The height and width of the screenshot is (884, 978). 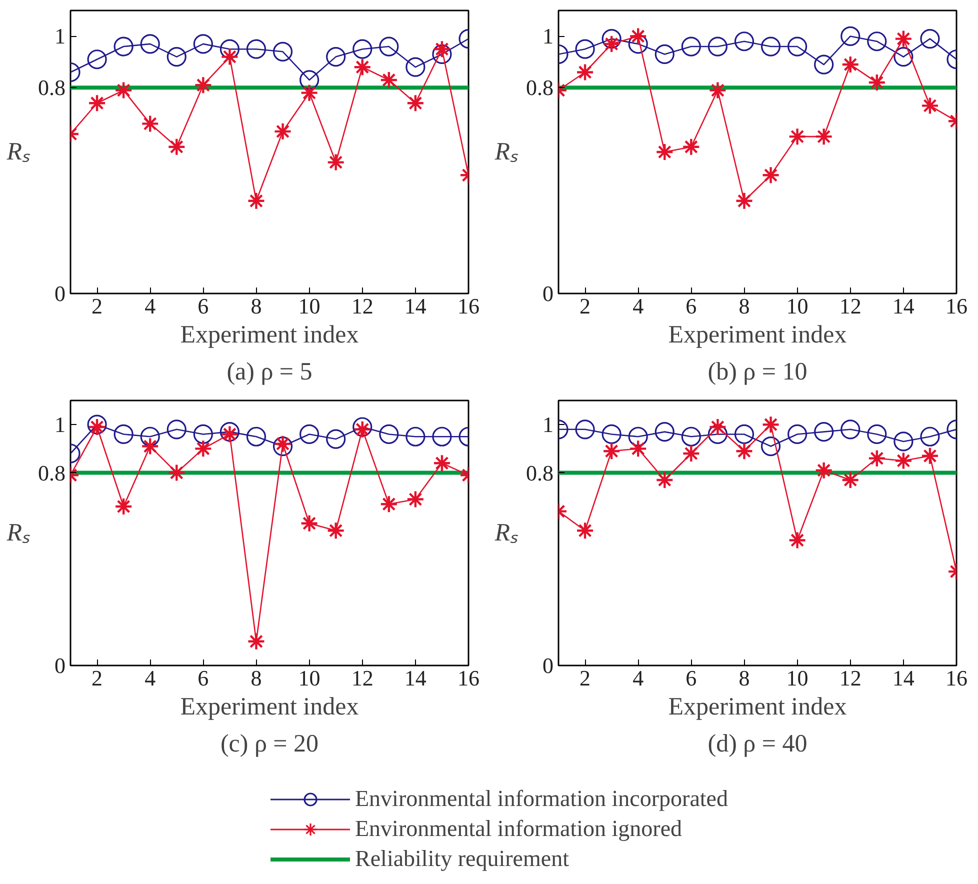 What do you see at coordinates (203, 678) in the screenshot?
I see `x-tick-label: 6` at bounding box center [203, 678].